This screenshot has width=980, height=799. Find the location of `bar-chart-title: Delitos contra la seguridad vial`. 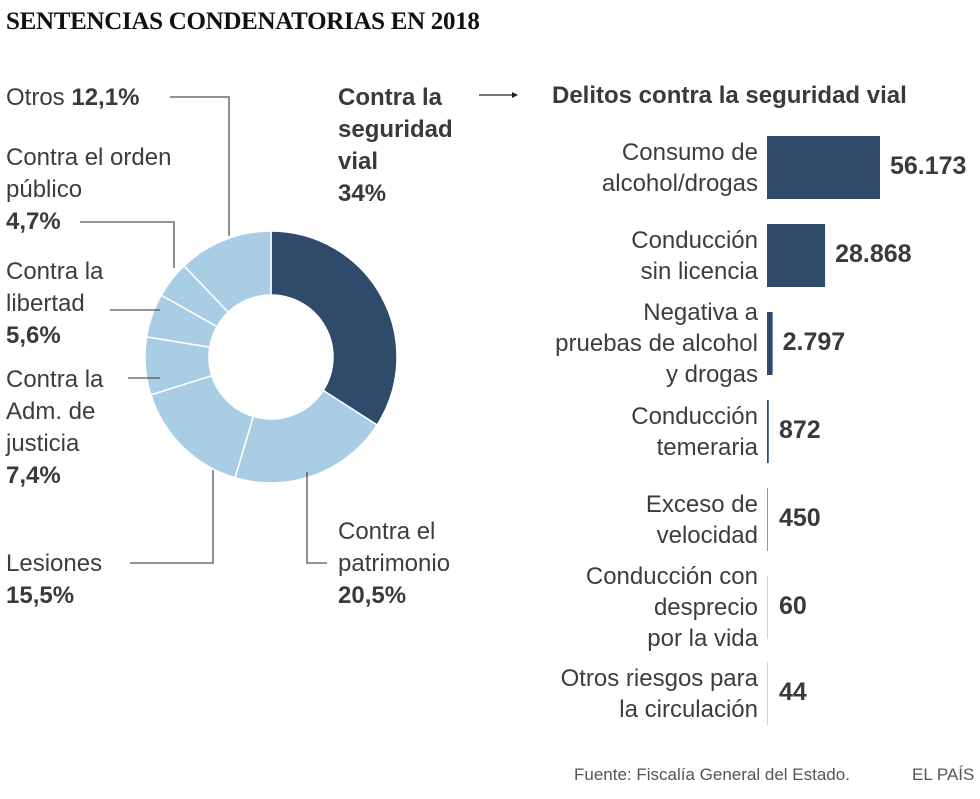

bar-chart-title: Delitos contra la seguridad vial is located at coordinates (729, 95).